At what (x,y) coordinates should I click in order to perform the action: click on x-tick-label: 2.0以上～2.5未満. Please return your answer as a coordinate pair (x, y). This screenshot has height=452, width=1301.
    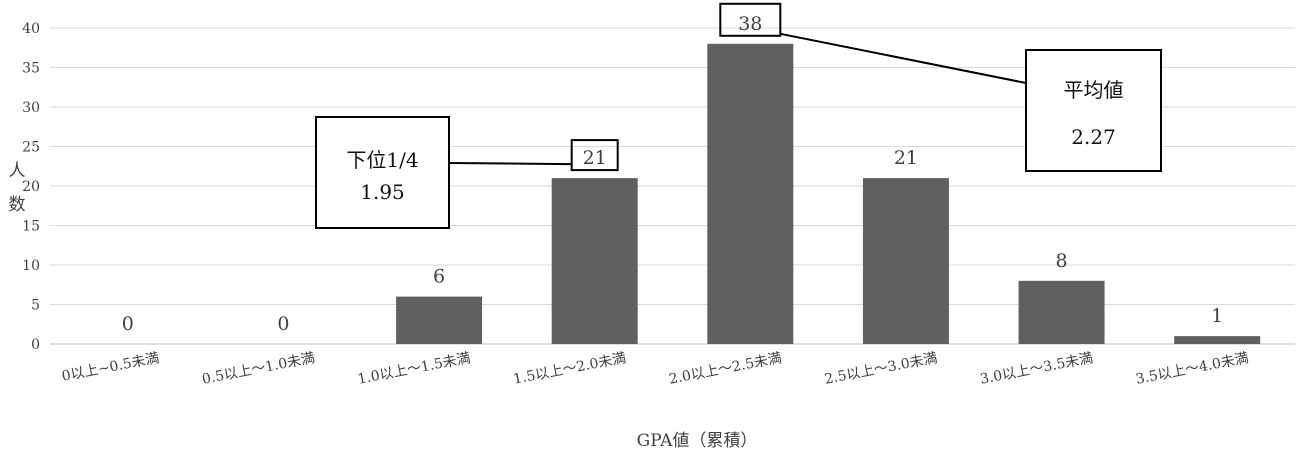
    Looking at the image, I should click on (725, 369).